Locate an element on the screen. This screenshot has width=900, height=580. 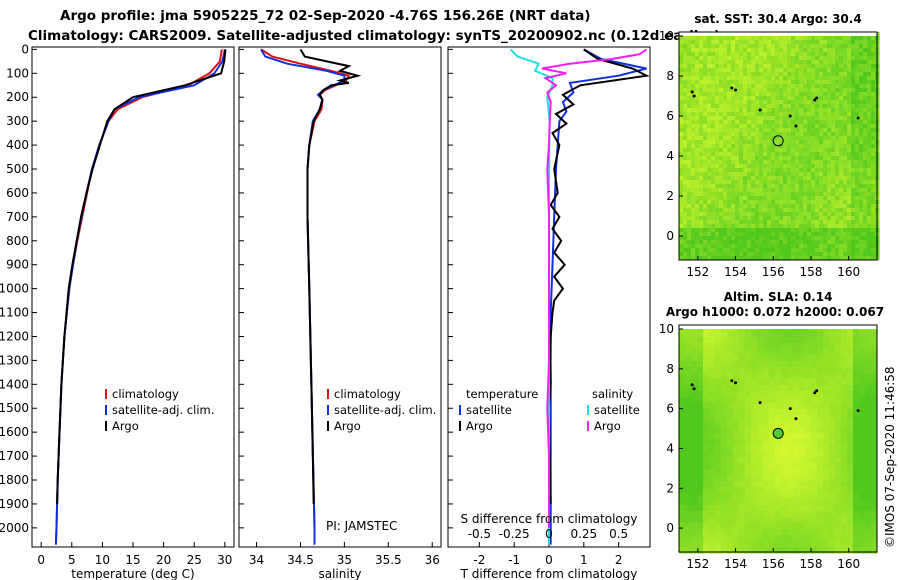
salinity-legend-label: climatology is located at coordinates (367, 394).